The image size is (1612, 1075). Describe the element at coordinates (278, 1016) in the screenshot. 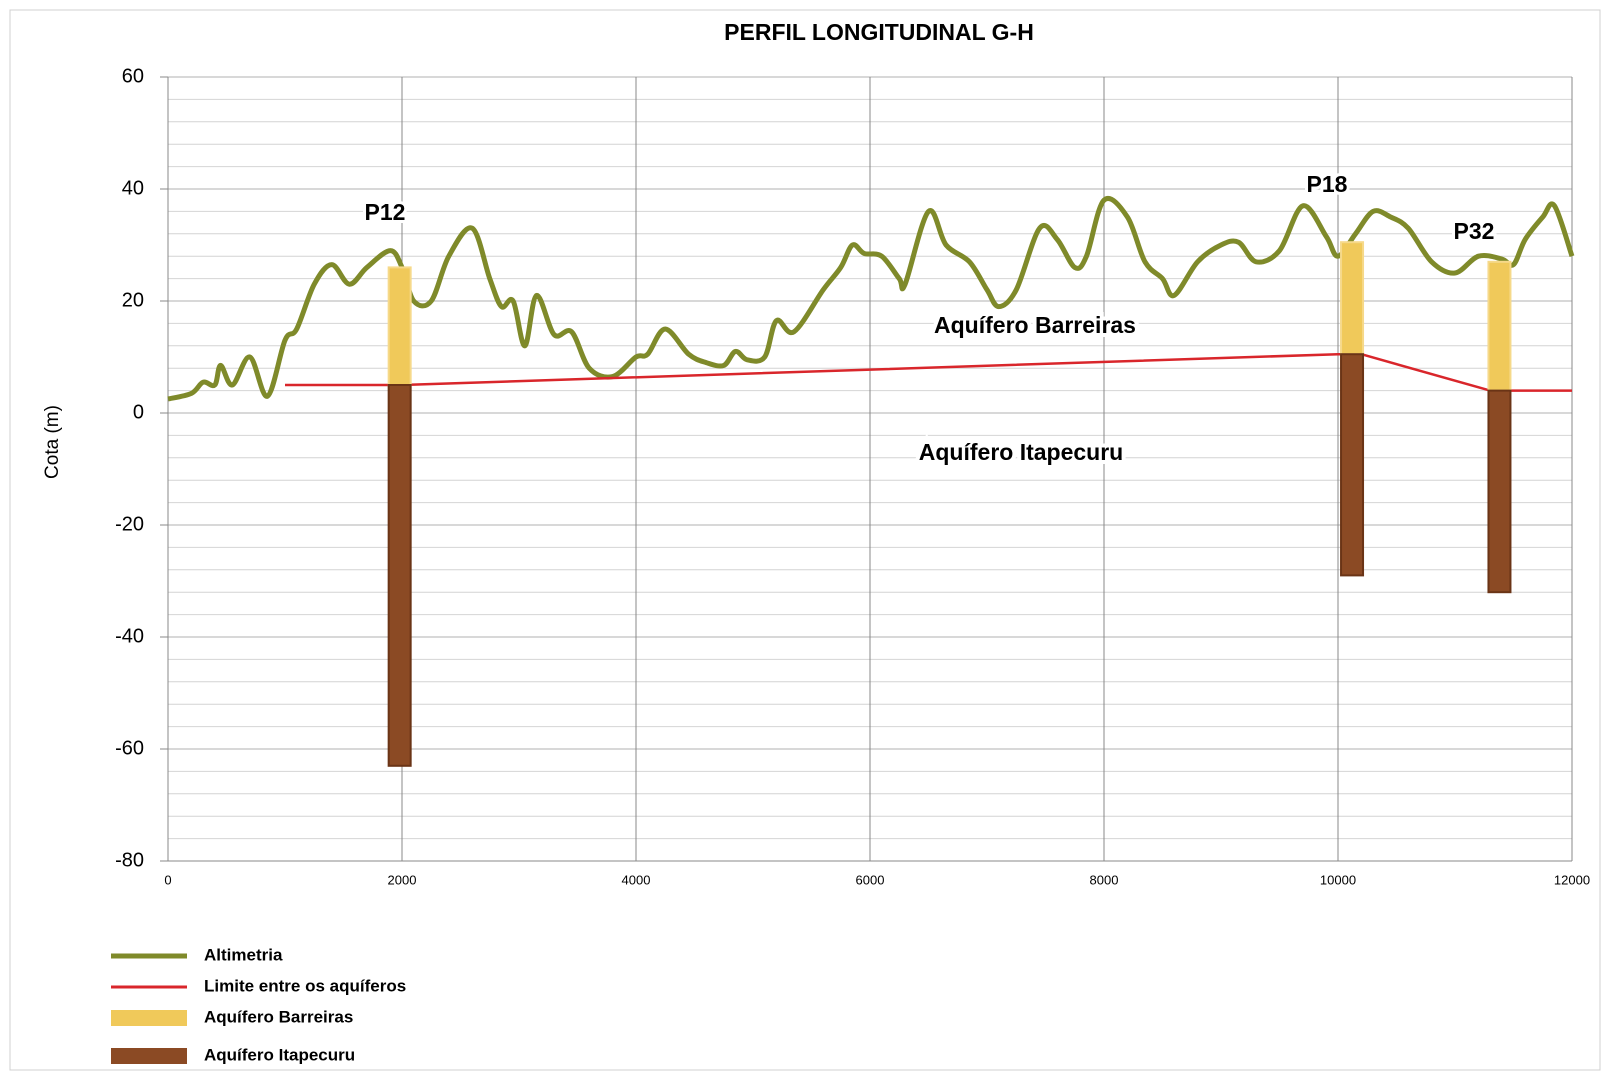

I see `legend-label: Aquífero Barreiras` at that location.